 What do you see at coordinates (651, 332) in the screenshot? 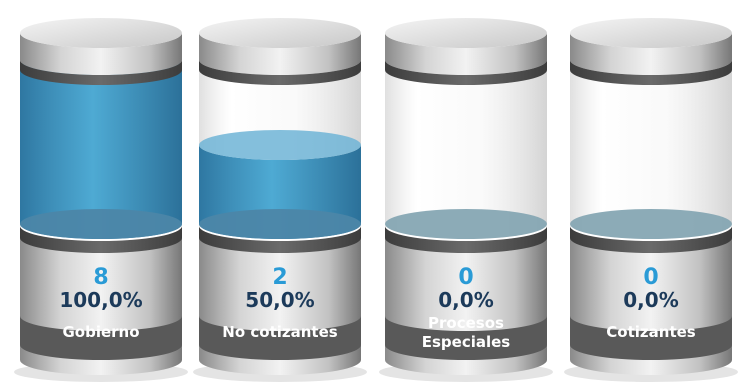
I see `category-label: Cotizantes` at bounding box center [651, 332].